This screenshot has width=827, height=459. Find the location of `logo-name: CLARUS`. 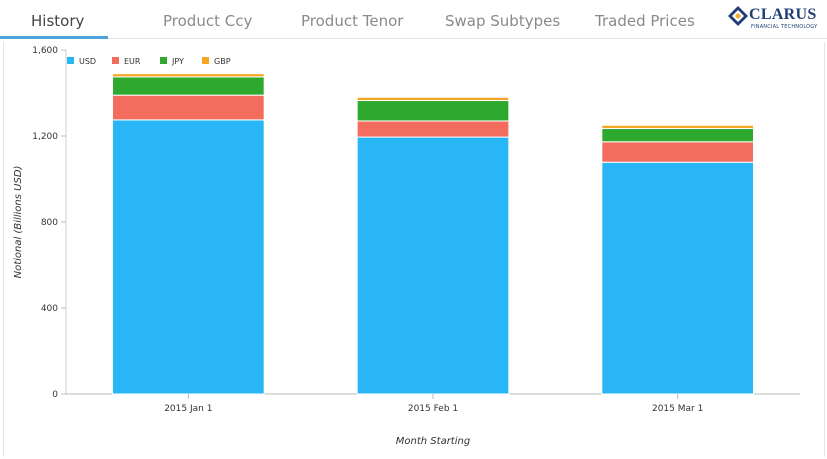

logo-name: CLARUS is located at coordinates (783, 14).